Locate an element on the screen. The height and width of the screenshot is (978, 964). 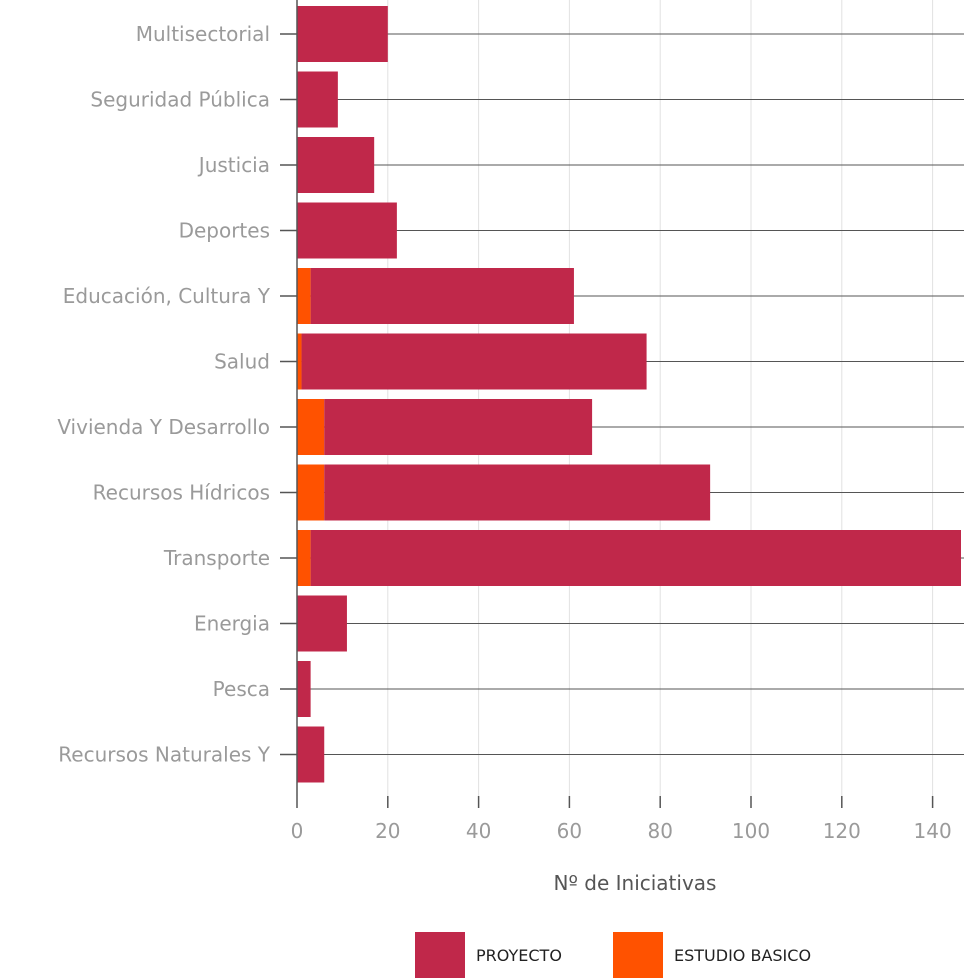
y-tick-label: Vivienda Y Desarrollo is located at coordinates (163, 427).